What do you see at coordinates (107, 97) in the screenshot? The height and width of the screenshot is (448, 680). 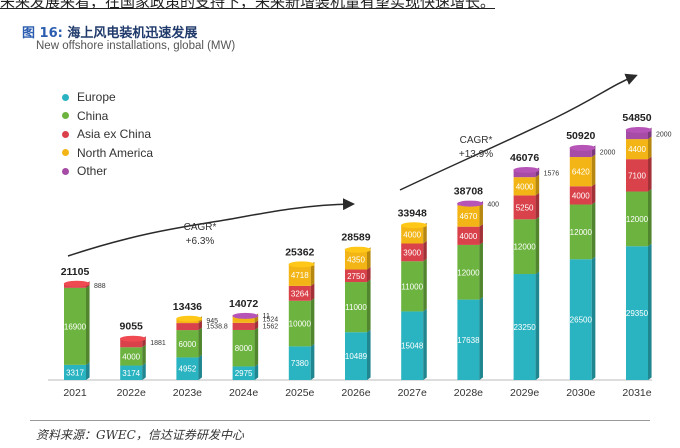 I see `legend-item-europe: Europe` at bounding box center [107, 97].